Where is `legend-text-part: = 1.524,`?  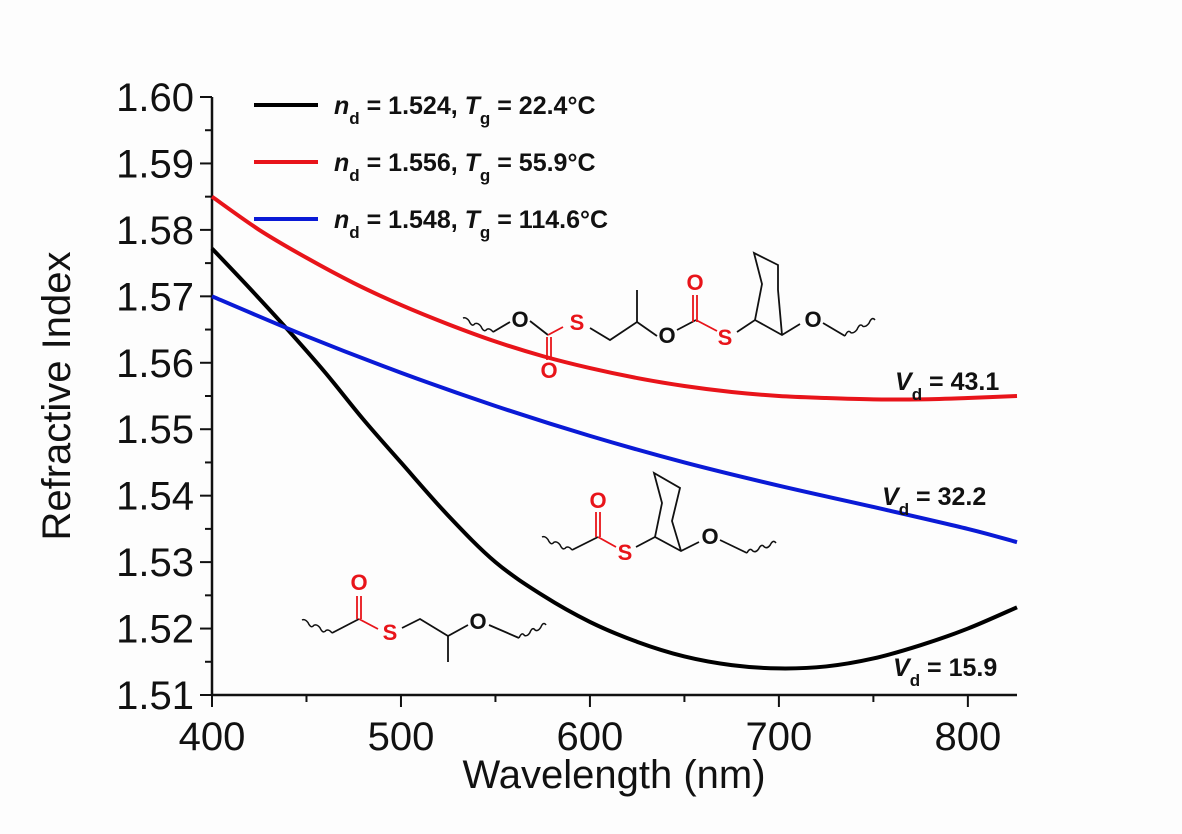
legend-text-part: = 1.524, is located at coordinates (412, 106).